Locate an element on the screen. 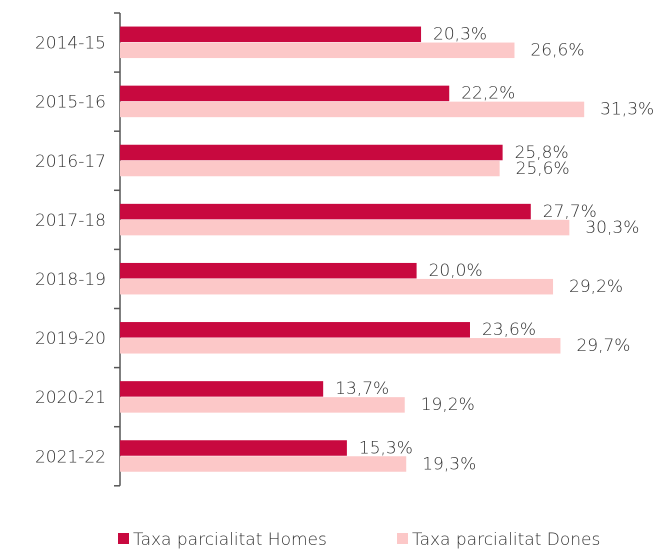 Image resolution: width=656 pixels, height=551 pixels. data-label: 19,2% is located at coordinates (448, 405).